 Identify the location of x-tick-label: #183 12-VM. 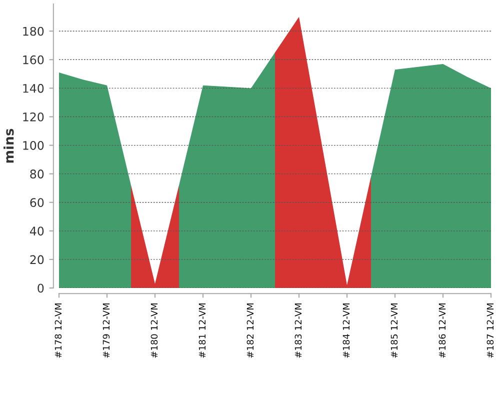
(298, 330).